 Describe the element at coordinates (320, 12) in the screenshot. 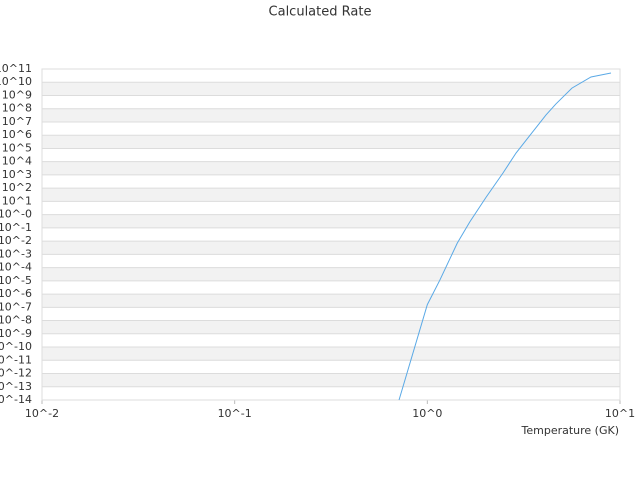

I see `chart-title: Calculated Rate` at that location.